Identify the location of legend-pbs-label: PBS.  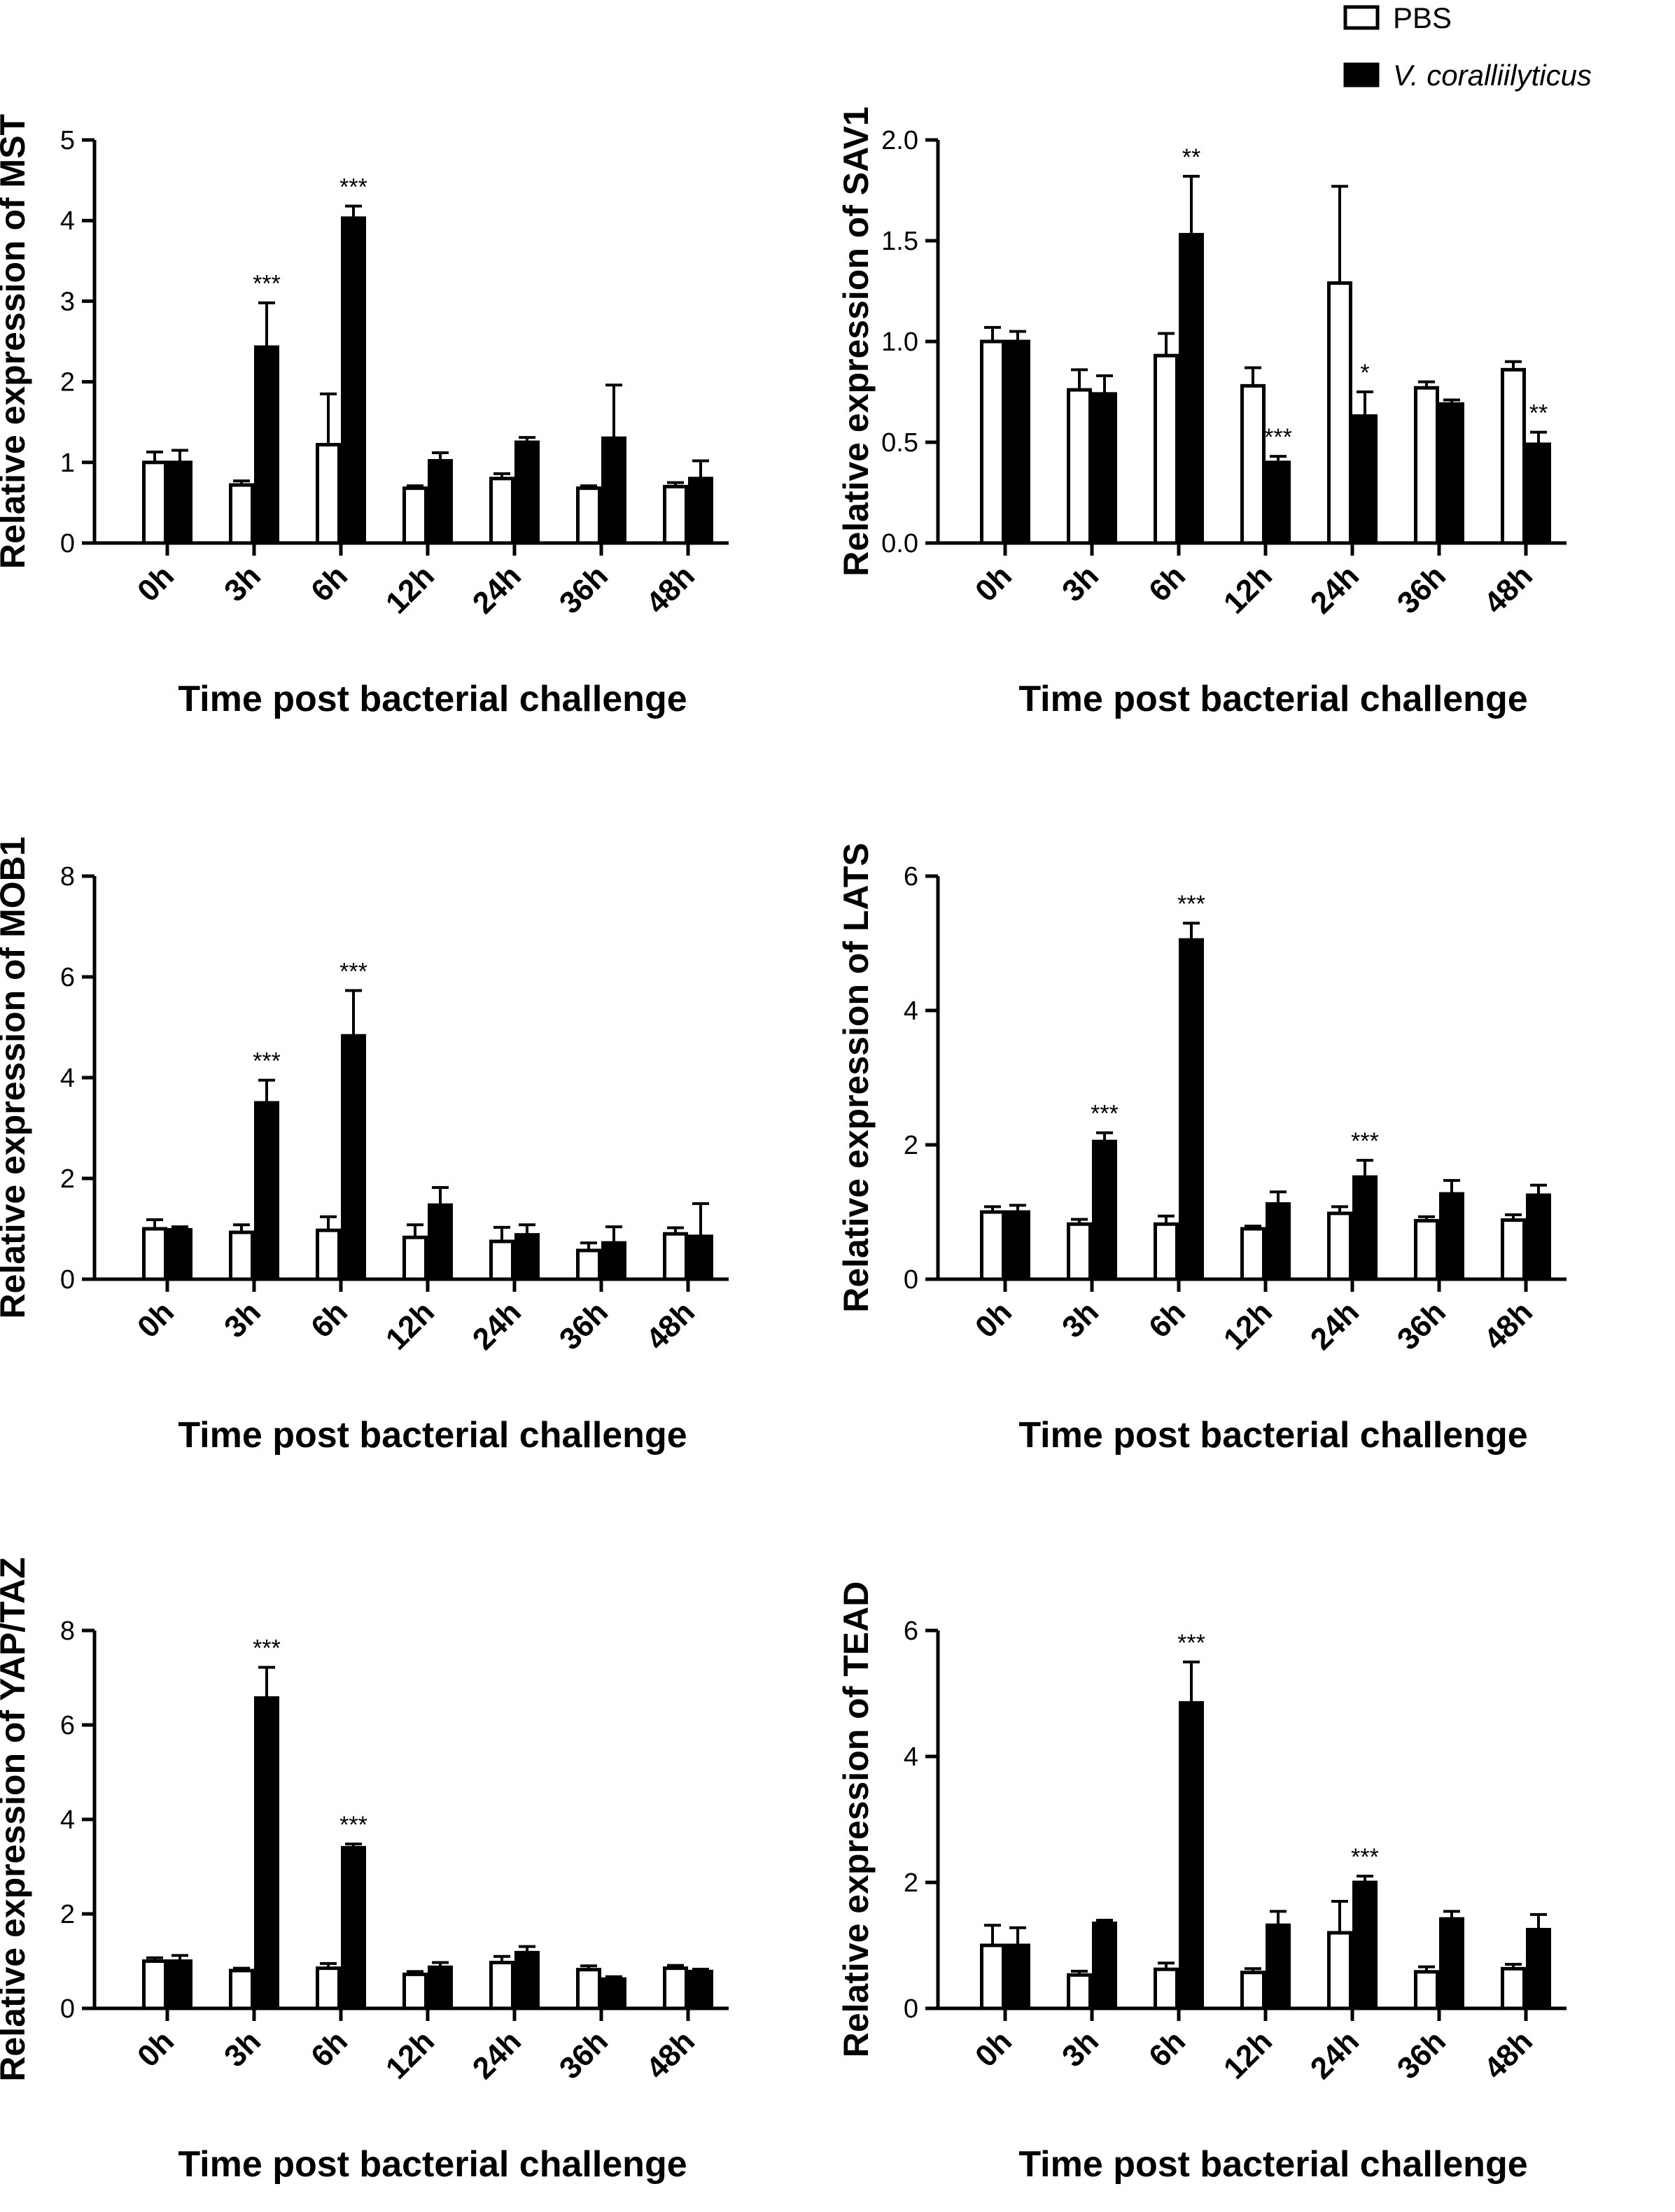
(1422, 17).